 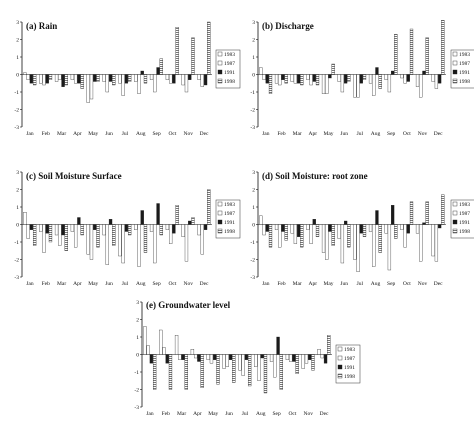 What do you see at coordinates (283, 77) in the screenshot?
I see `bar-1991-feb` at bounding box center [283, 77].